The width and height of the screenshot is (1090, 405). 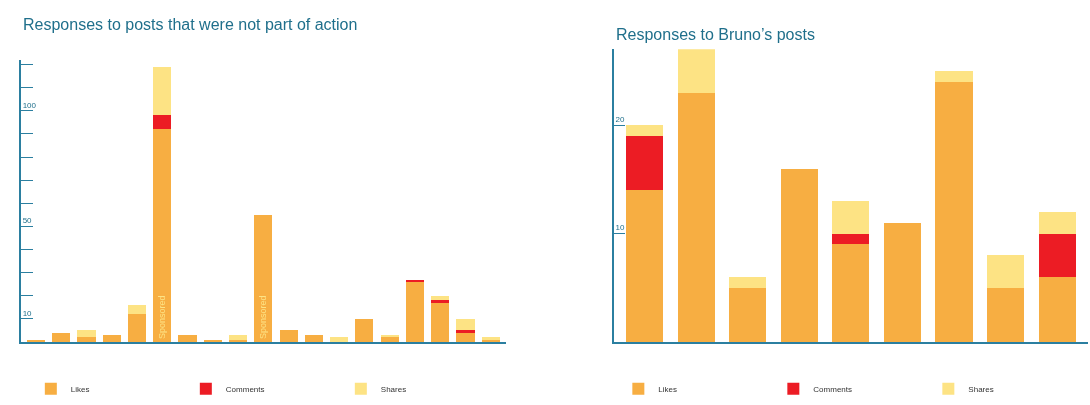 What do you see at coordinates (190, 24) in the screenshot?
I see `chart-title: Responses to posts that were not part of action` at bounding box center [190, 24].